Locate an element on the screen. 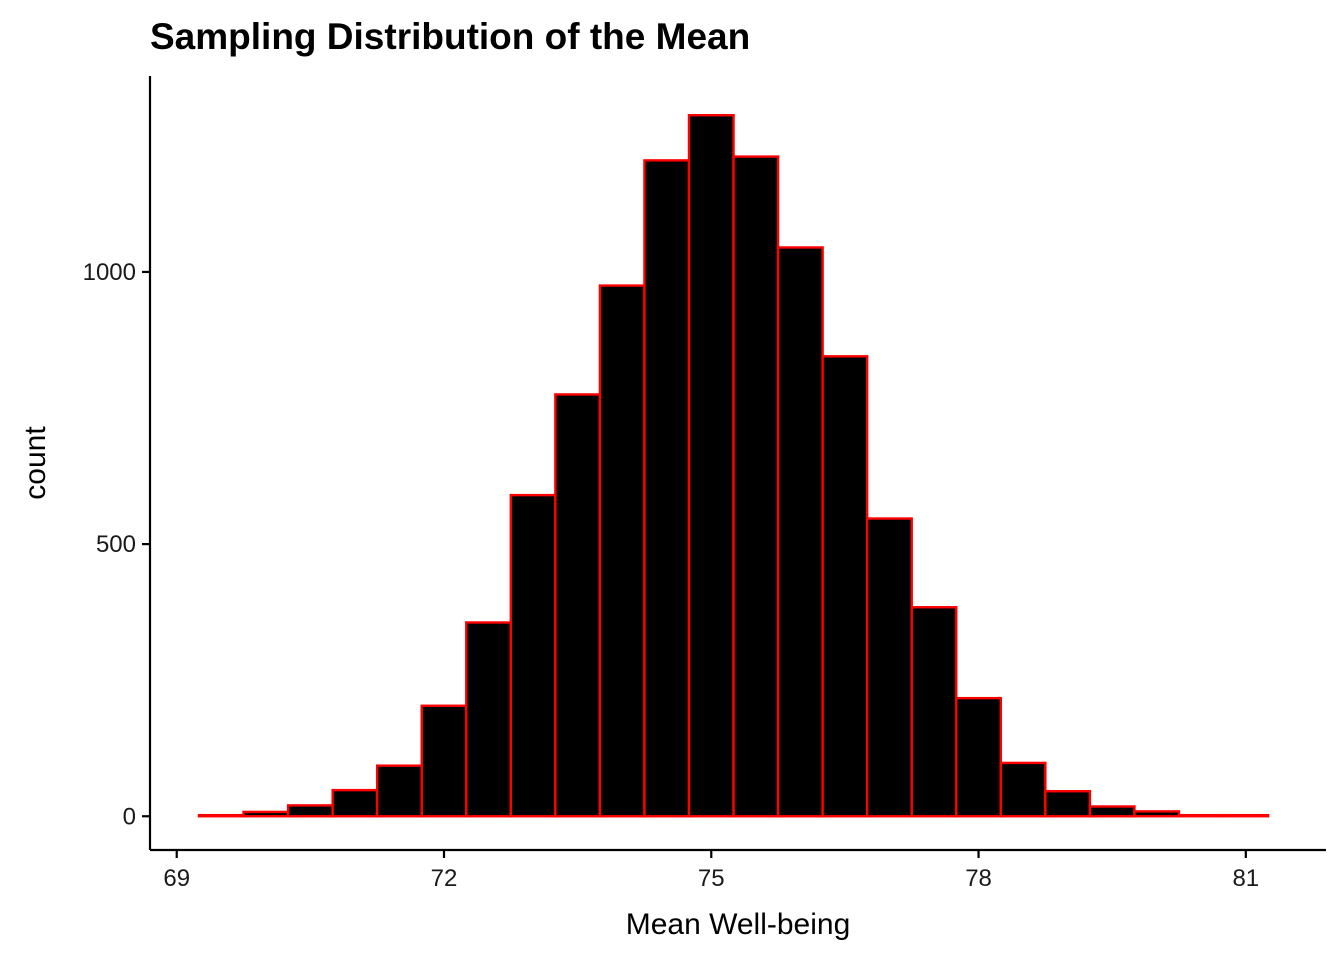 The image size is (1344, 960). y-tick-label: 500 is located at coordinates (116, 544).